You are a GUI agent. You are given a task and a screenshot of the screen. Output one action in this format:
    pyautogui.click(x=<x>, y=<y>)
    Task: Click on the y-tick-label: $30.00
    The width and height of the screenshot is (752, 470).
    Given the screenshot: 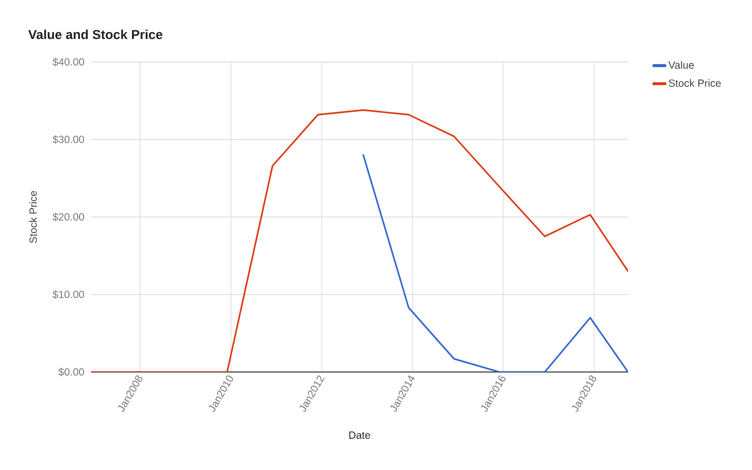 What is the action you would take?
    pyautogui.click(x=68, y=139)
    